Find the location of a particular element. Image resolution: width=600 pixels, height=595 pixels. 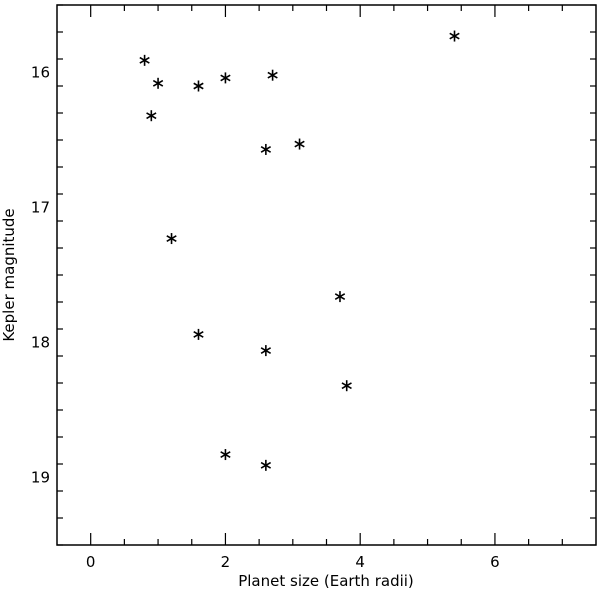

y-tick-labels: 16 17 18 19 is located at coordinates (40, 275).